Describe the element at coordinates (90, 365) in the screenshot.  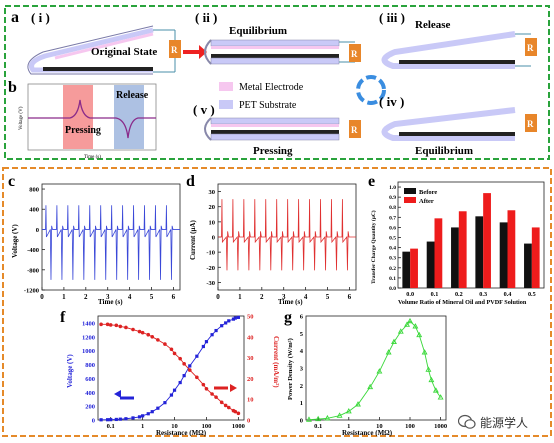
I see `chart-f-ytick-label: 800` at that location.